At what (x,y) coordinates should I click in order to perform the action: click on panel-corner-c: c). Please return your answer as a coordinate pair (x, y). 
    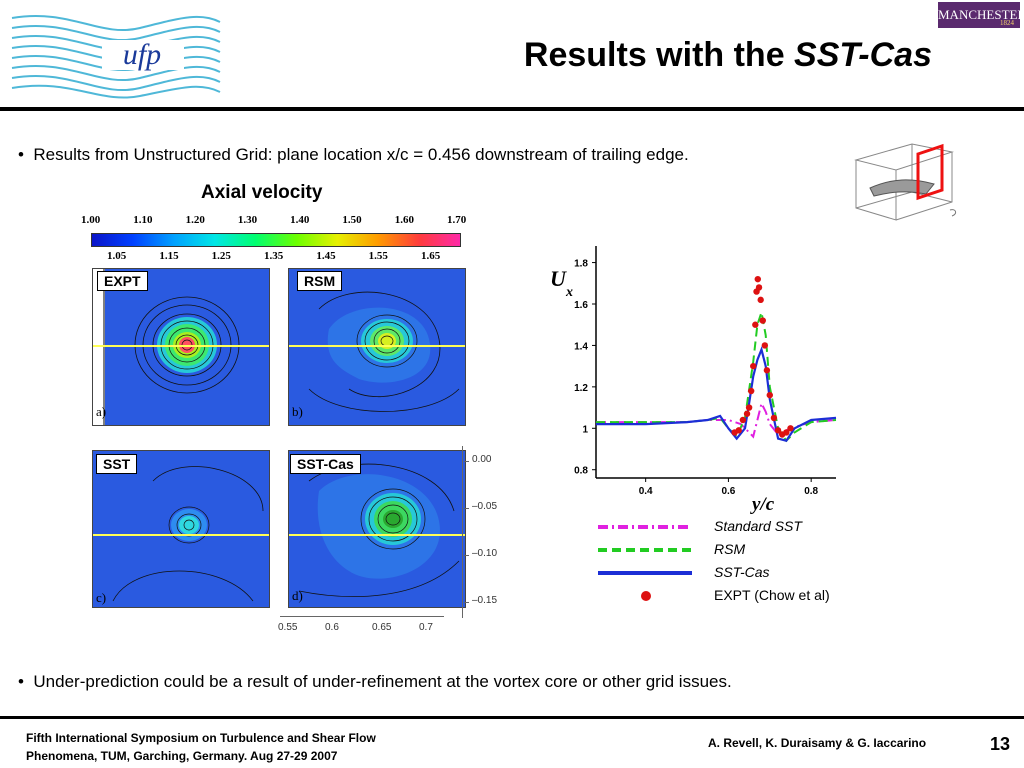
    Looking at the image, I should click on (101, 597).